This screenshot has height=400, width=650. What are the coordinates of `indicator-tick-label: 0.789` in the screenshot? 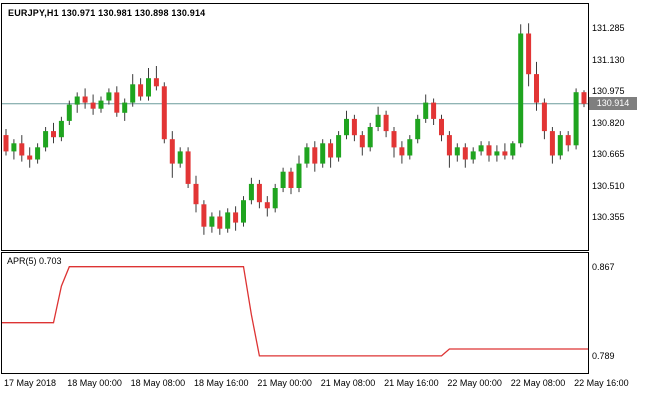 It's located at (603, 355).